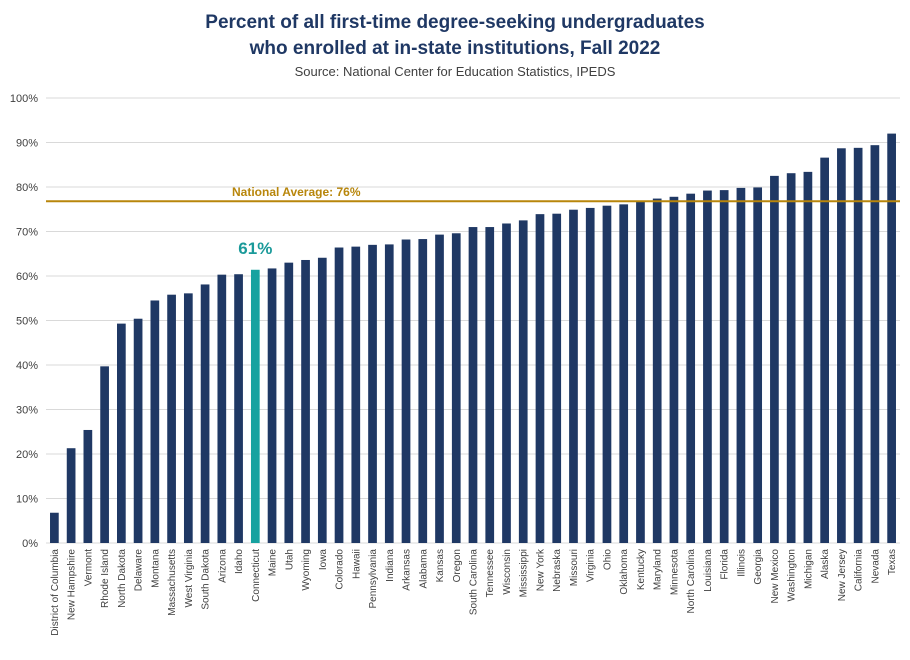 This screenshot has width=910, height=660. Describe the element at coordinates (188, 418) in the screenshot. I see `bar-west-virginia` at that location.